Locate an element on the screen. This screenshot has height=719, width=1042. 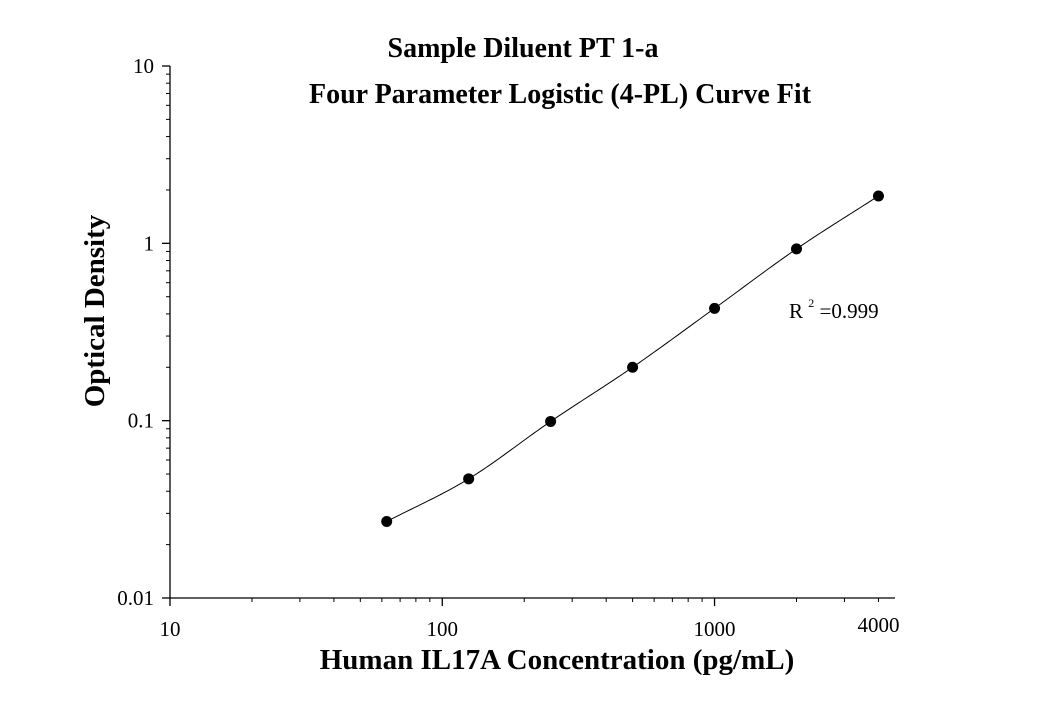
y-axis-ticks is located at coordinates (166, 332).